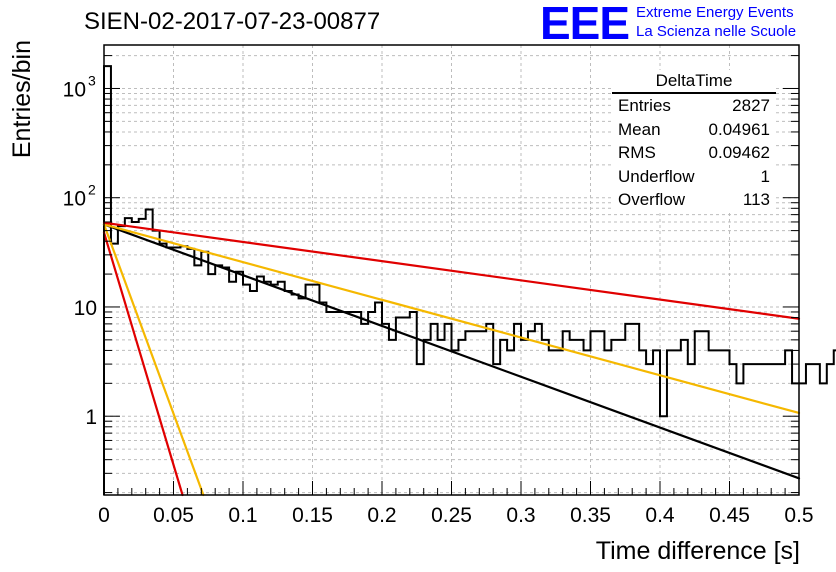 The width and height of the screenshot is (836, 572). I want to click on x-tick-label: 0.2, so click(381, 515).